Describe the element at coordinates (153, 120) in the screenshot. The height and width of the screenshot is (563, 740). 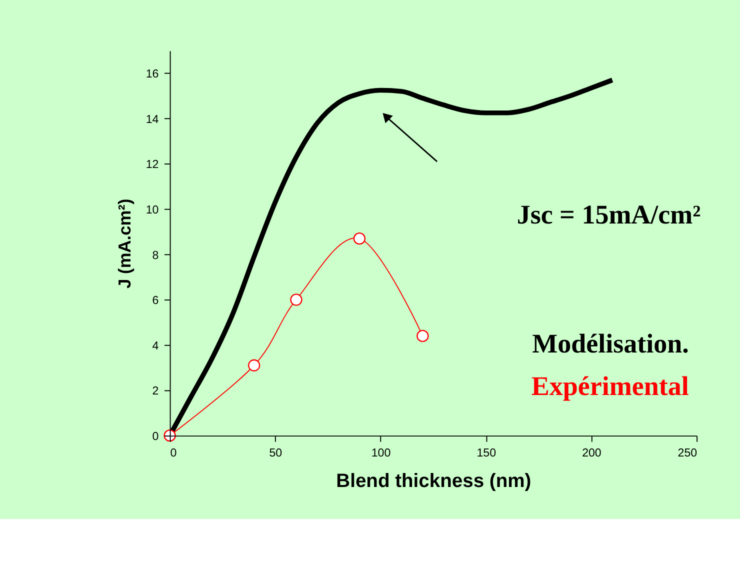
I see `y-tick-label: 14` at that location.